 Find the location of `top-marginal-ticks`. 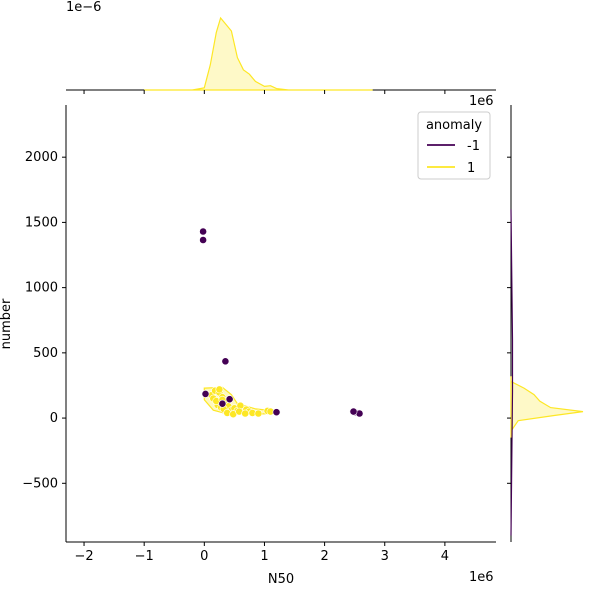

top-marginal-ticks is located at coordinates (264, 92).